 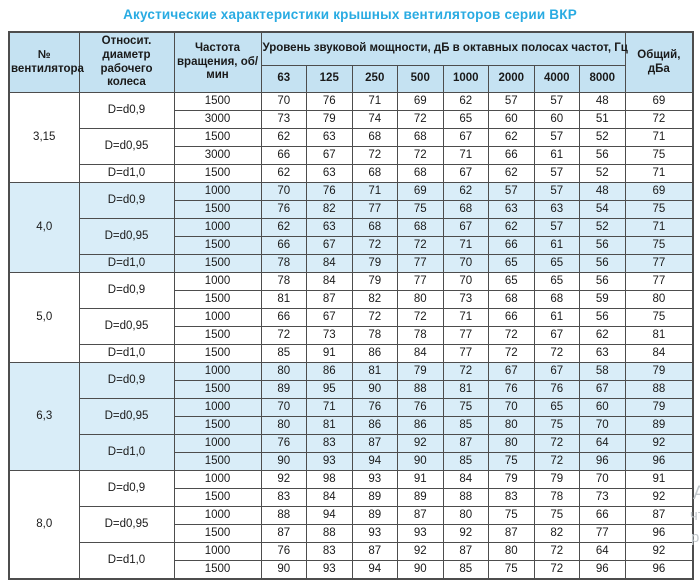 What do you see at coordinates (351, 210) in the screenshot?
I see `table-row: 1500 76 82 77 75 68 63 63 54 75` at bounding box center [351, 210].